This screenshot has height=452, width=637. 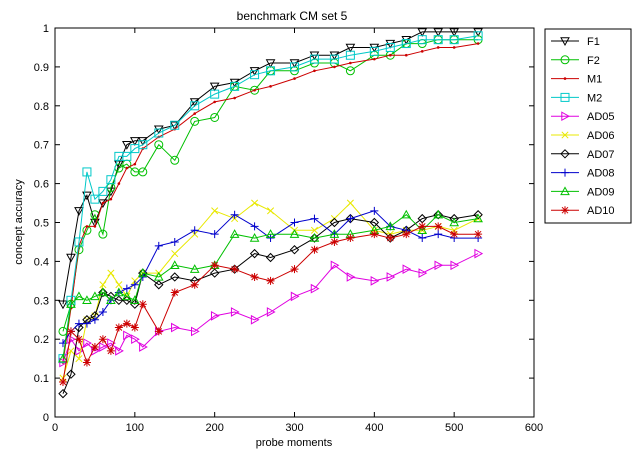 I want to click on legend-item-ad09: AD09, so click(x=583, y=192).